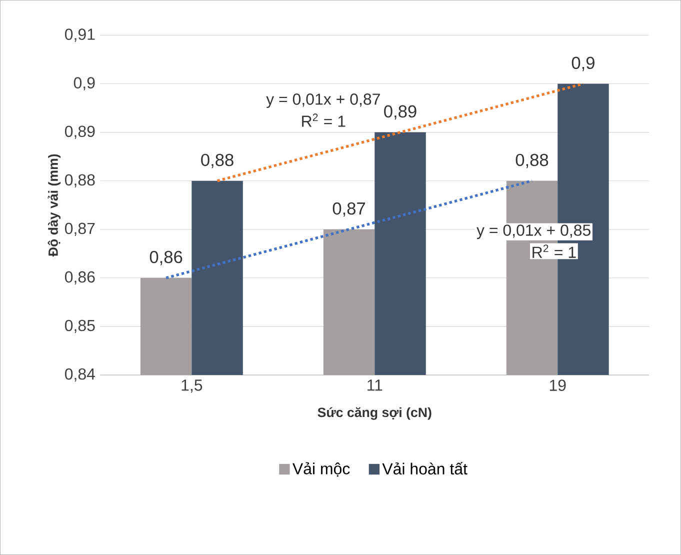 The height and width of the screenshot is (555, 681). What do you see at coordinates (583, 64) in the screenshot?
I see `data-label: 0,9` at bounding box center [583, 64].